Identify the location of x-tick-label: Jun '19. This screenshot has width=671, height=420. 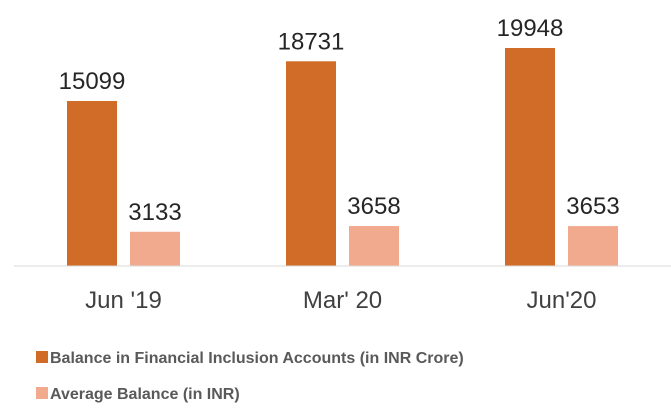
(123, 300).